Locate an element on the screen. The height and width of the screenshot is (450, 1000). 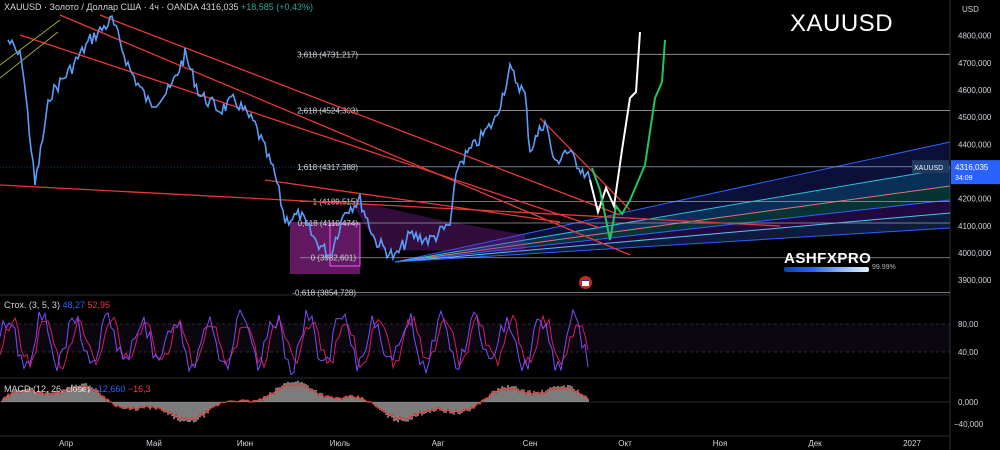
time-axis-label: Ноя is located at coordinates (720, 443).